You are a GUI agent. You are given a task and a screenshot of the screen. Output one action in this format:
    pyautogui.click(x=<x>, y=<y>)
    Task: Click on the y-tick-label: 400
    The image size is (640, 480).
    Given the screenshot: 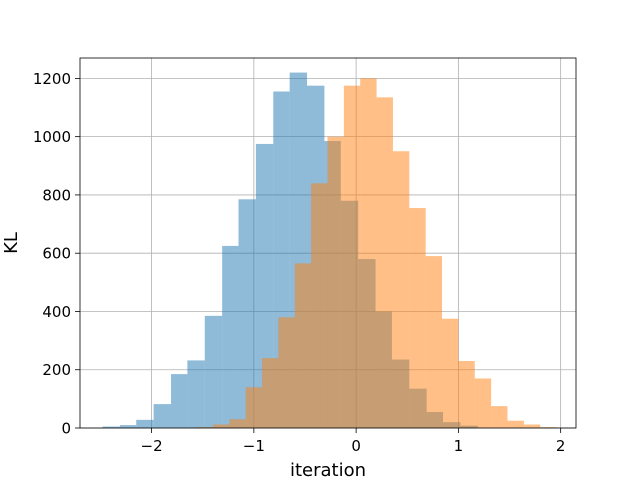 What is the action you would take?
    pyautogui.click(x=56, y=312)
    